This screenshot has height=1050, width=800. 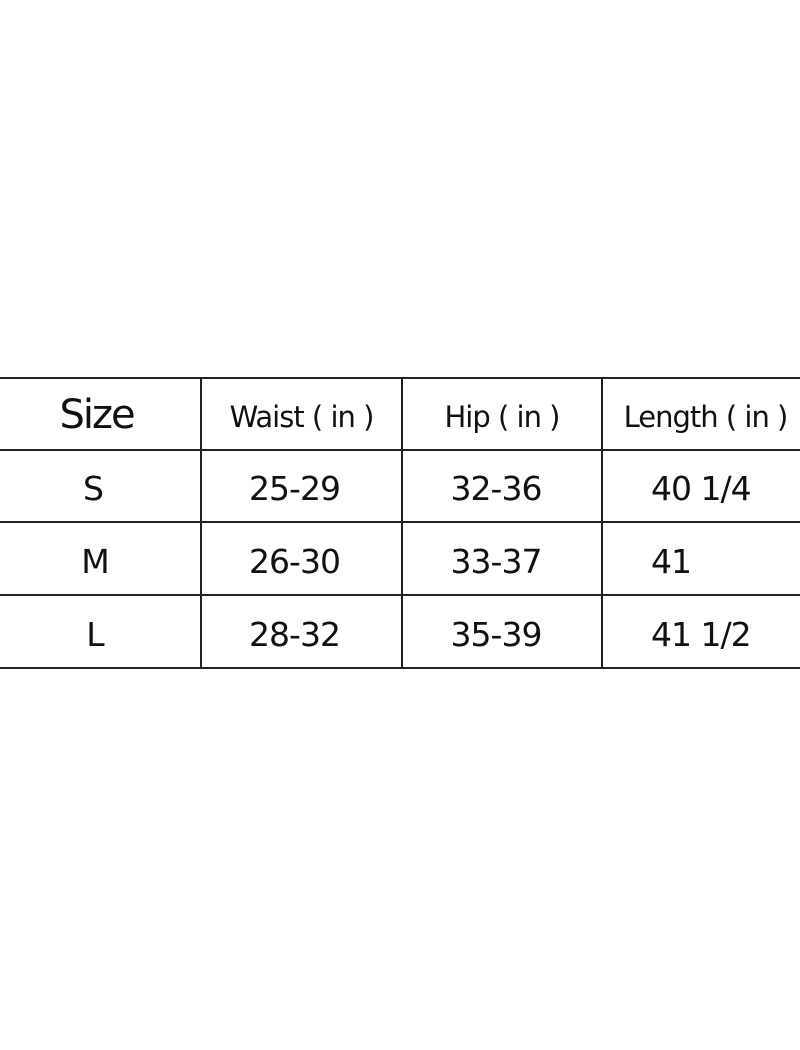 I want to click on header-size: Size, so click(x=97, y=415).